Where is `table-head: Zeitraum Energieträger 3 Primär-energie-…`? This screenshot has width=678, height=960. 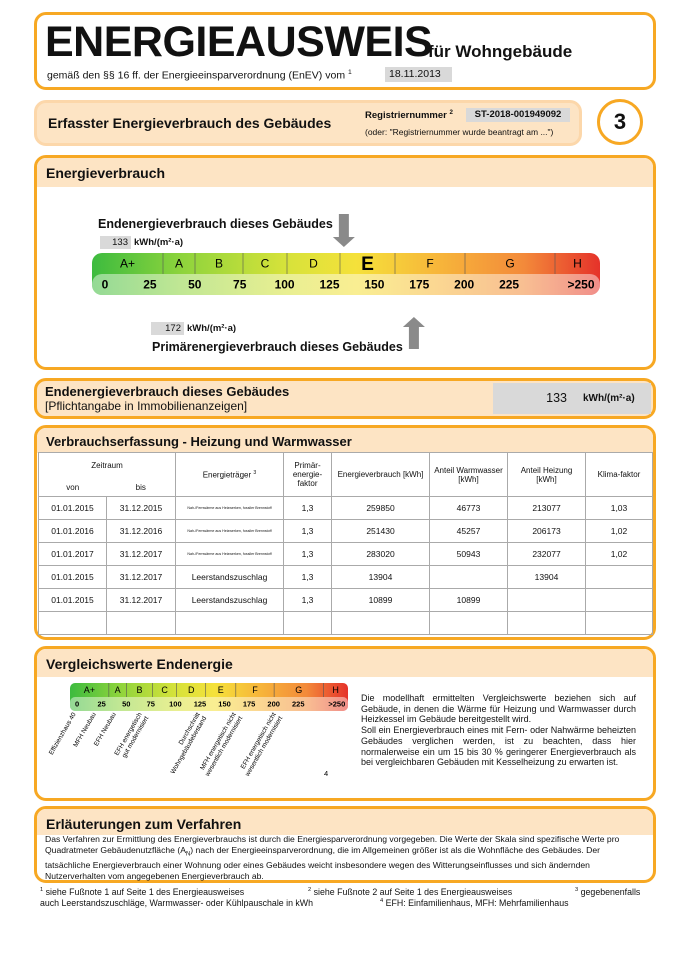 table-head: Zeitraum Energieträger 3 Primär-energie-… is located at coordinates (345, 474).